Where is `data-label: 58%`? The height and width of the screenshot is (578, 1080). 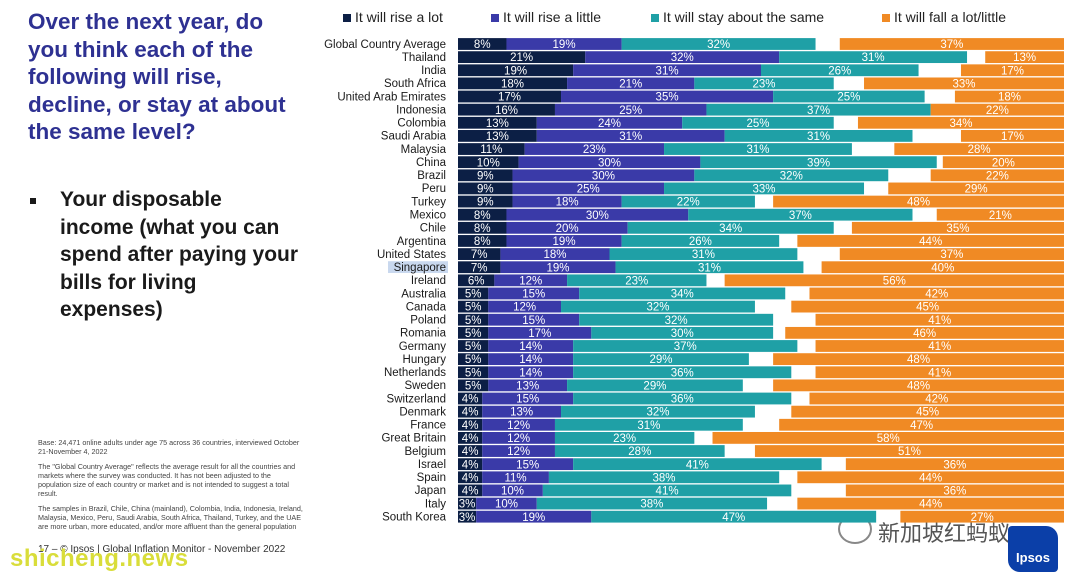
data-label: 58% is located at coordinates (888, 439).